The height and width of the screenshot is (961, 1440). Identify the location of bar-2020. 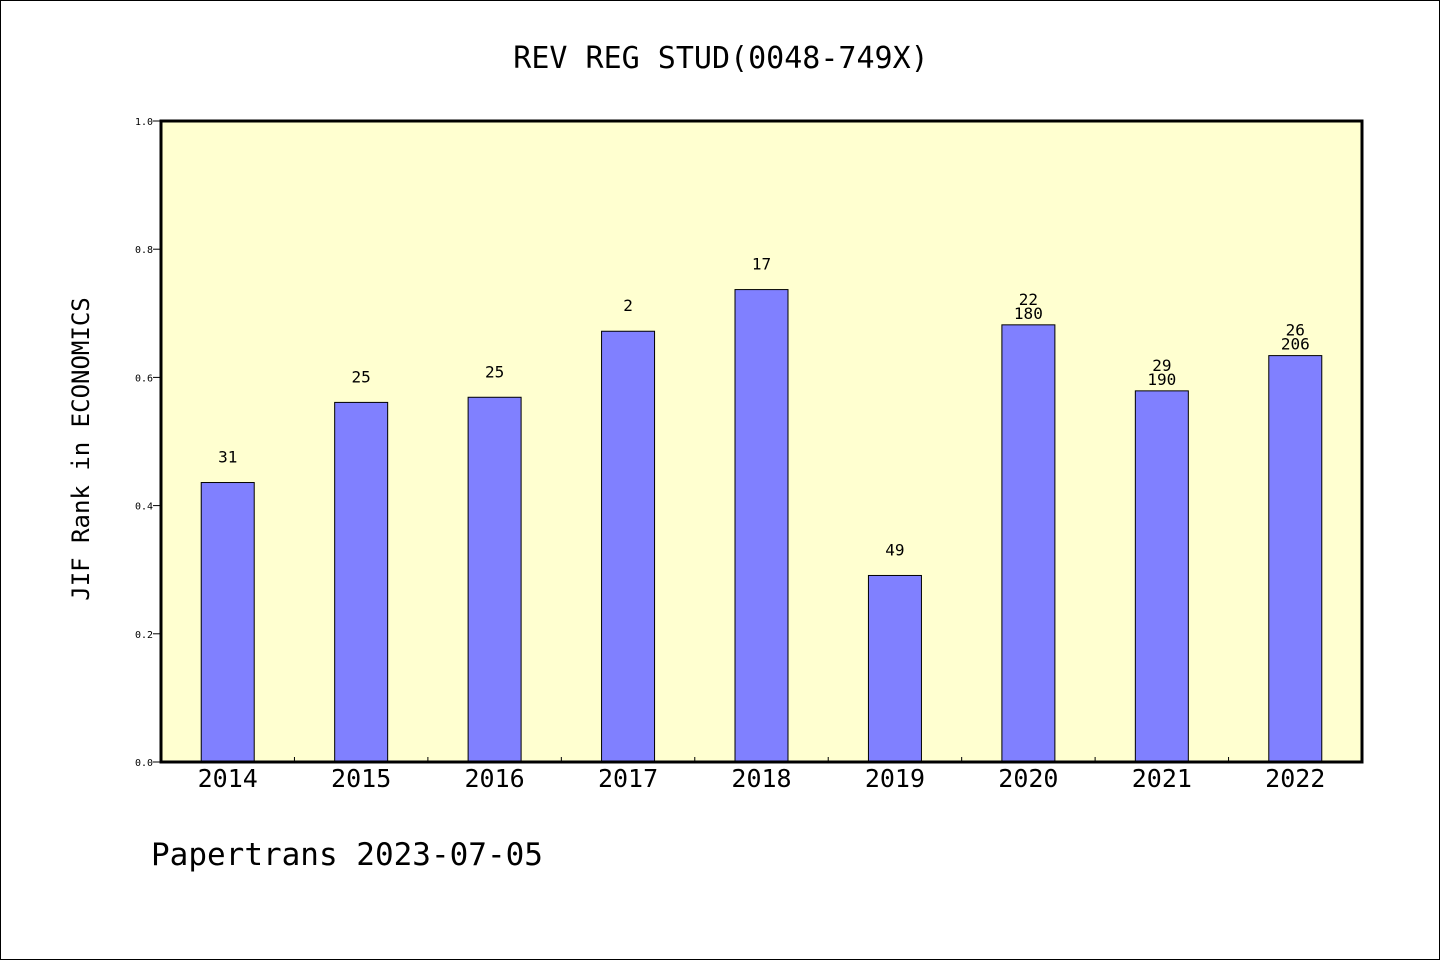
(1028, 543).